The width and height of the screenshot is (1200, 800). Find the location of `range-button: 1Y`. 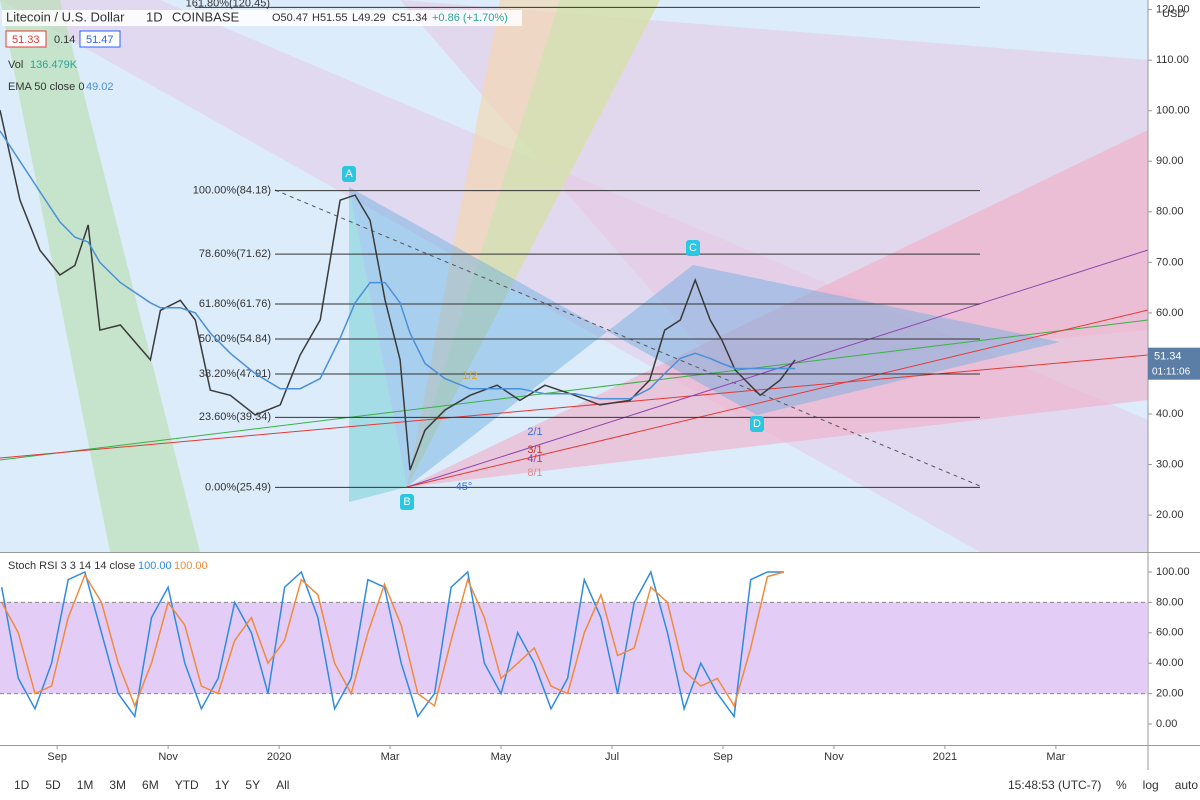

range-button: 1Y is located at coordinates (222, 785).